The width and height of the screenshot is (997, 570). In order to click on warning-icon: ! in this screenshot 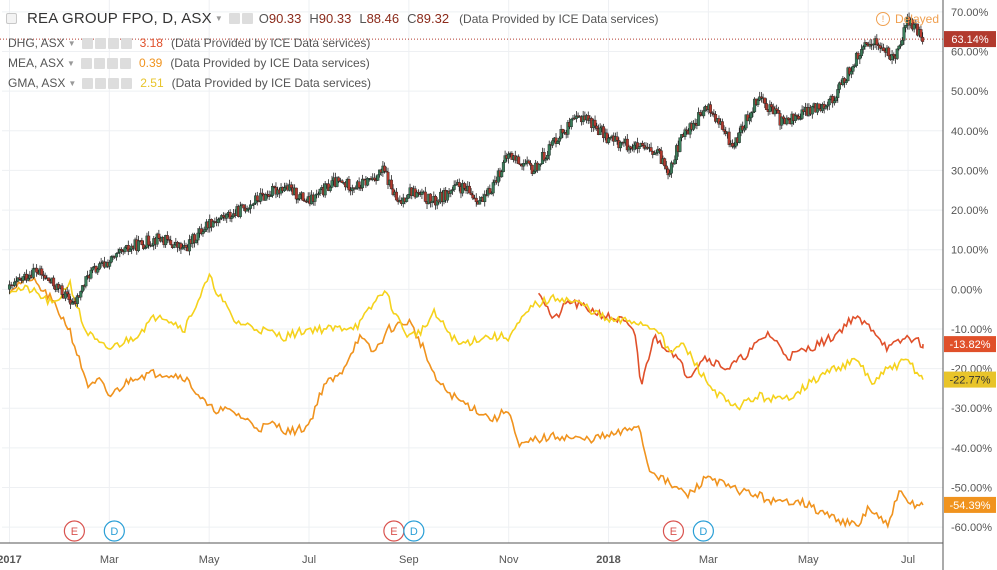, I will do `click(882, 19)`.